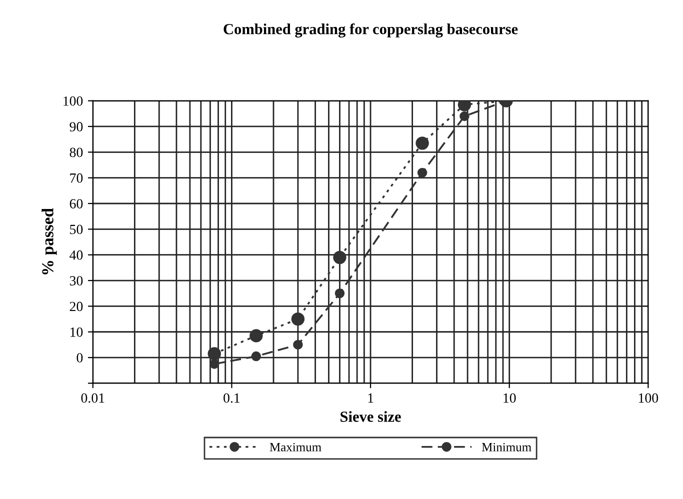  Describe the element at coordinates (79, 358) in the screenshot. I see `y-tick-label: 0` at that location.